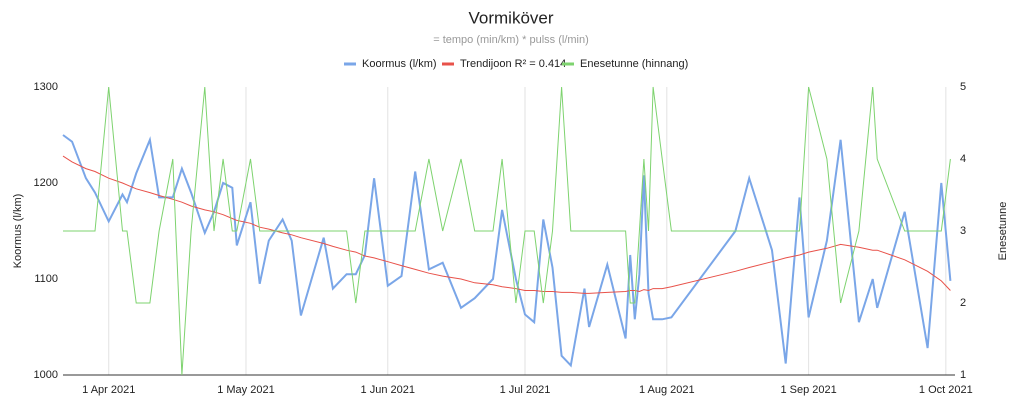  I want to click on chart-title: Vormiköver, so click(510, 17).